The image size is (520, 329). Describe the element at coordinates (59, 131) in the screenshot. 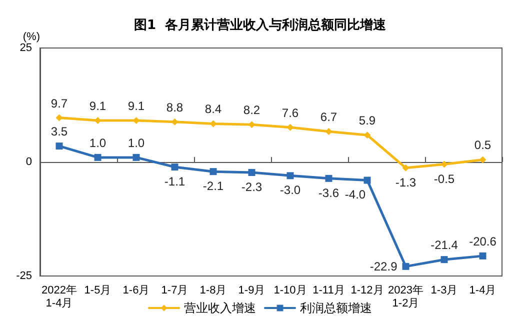

I see `data-label: 3.5` at that location.